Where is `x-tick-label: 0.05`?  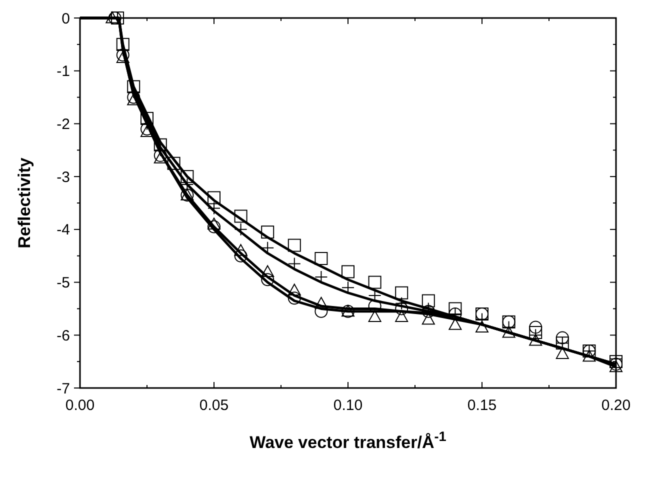
x-tick-label: 0.05 is located at coordinates (214, 405).